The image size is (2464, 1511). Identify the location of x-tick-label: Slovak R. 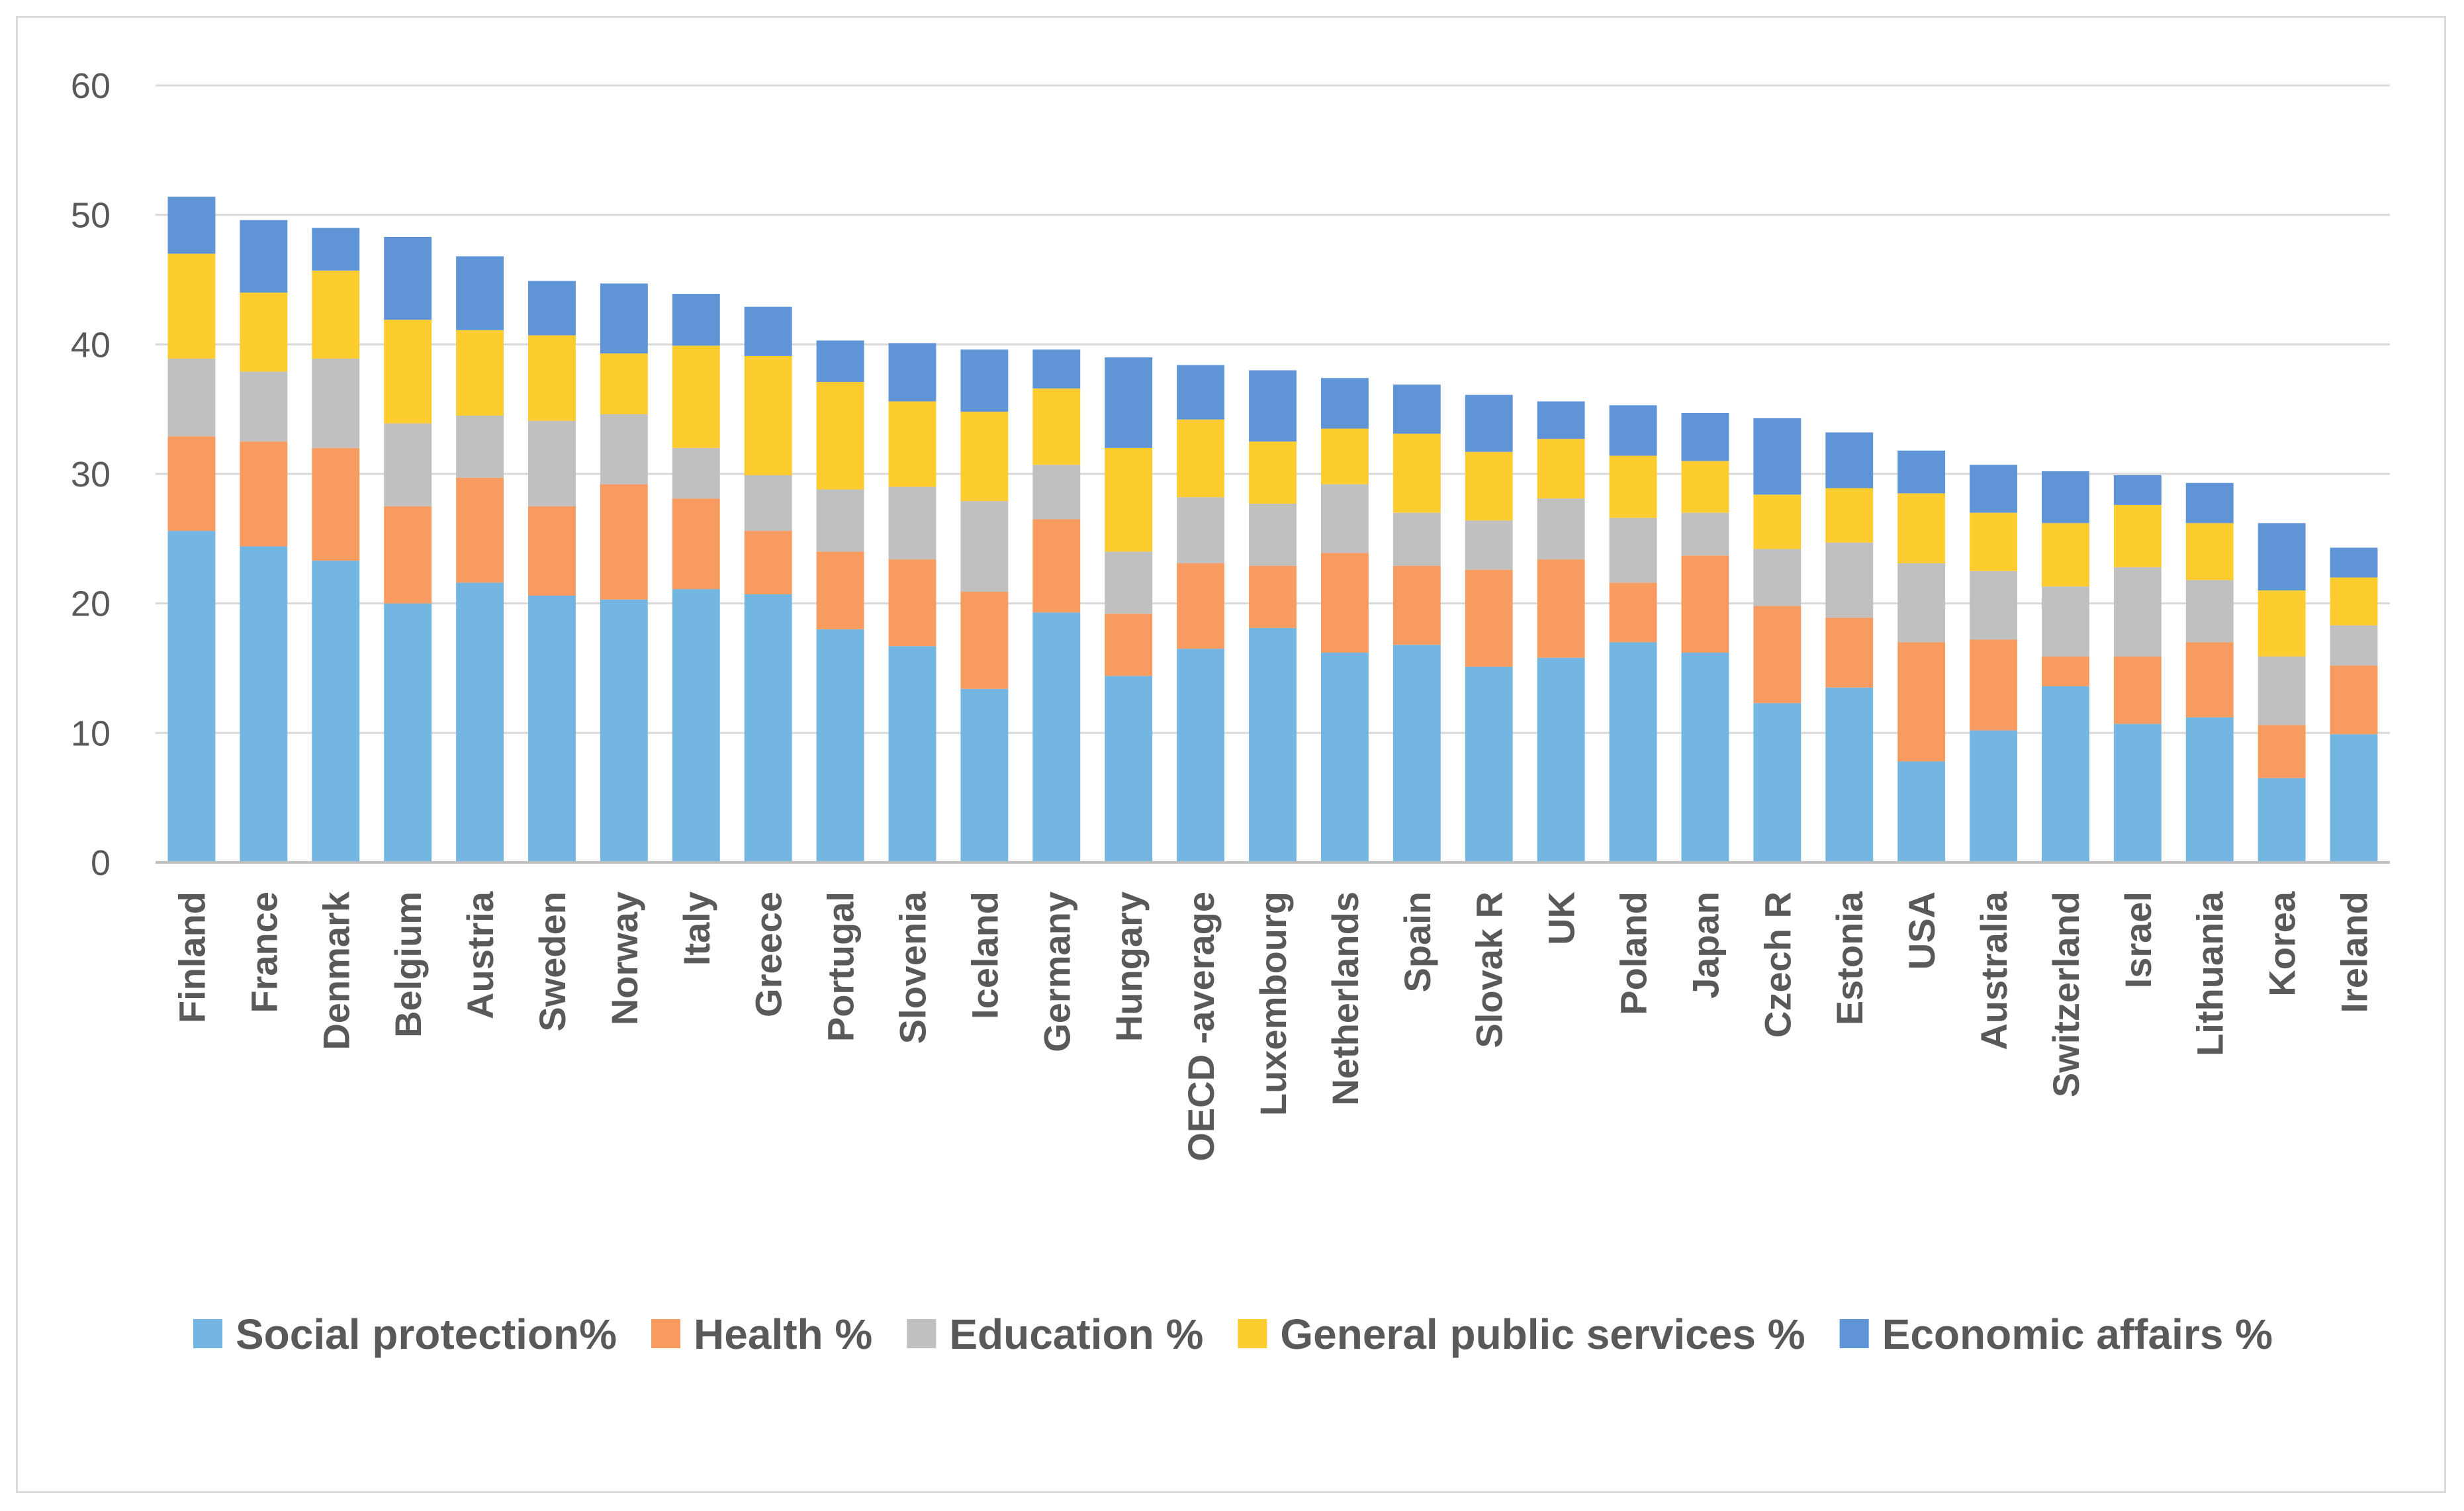
(1489, 970).